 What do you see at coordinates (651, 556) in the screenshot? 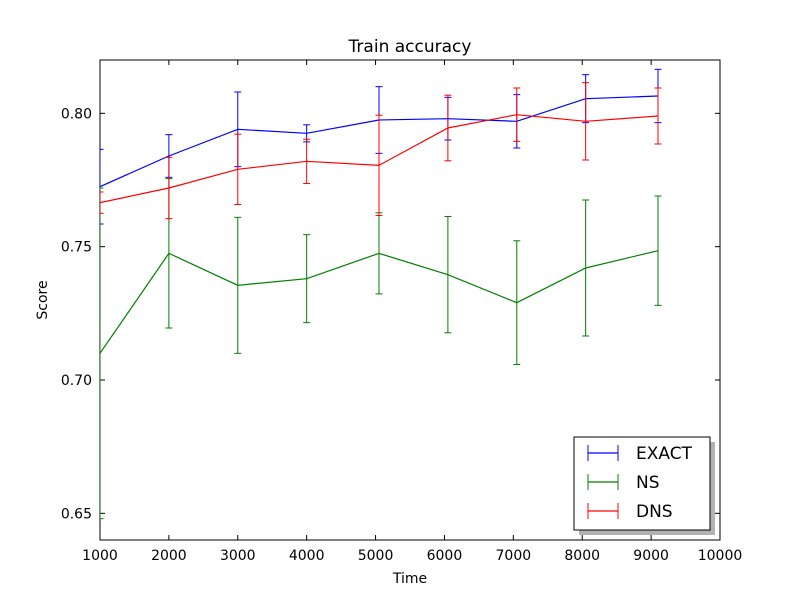
I see `x-tick-label: 9000` at bounding box center [651, 556].